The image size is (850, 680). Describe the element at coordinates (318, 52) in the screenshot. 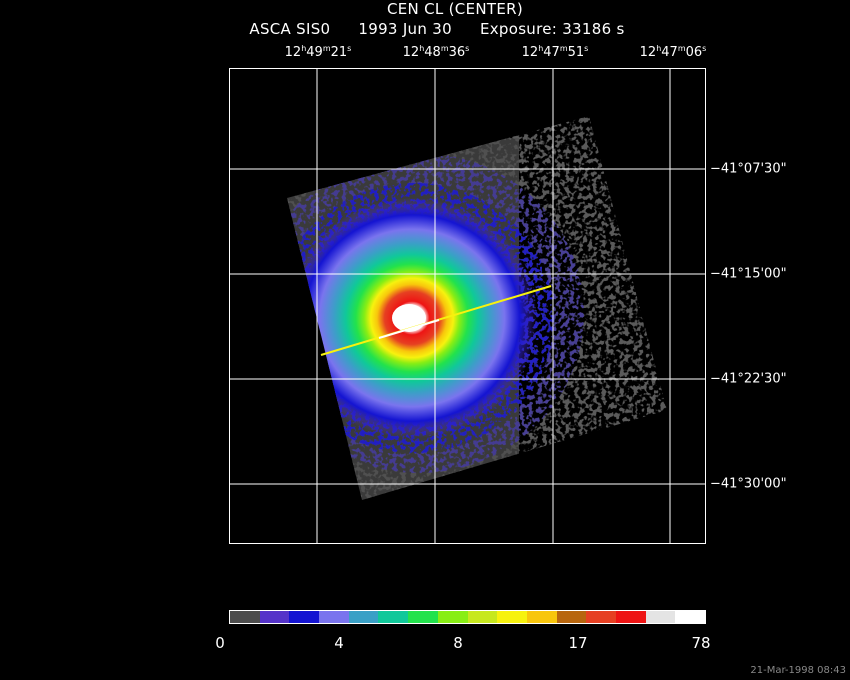

I see `ra-tick-label: 12h49m21s` at that location.